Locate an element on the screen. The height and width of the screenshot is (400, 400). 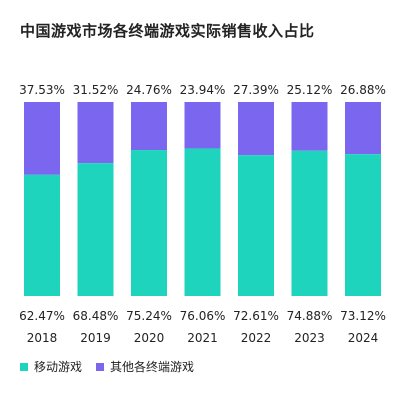
legend-swatch-mobile is located at coordinates (24, 366).